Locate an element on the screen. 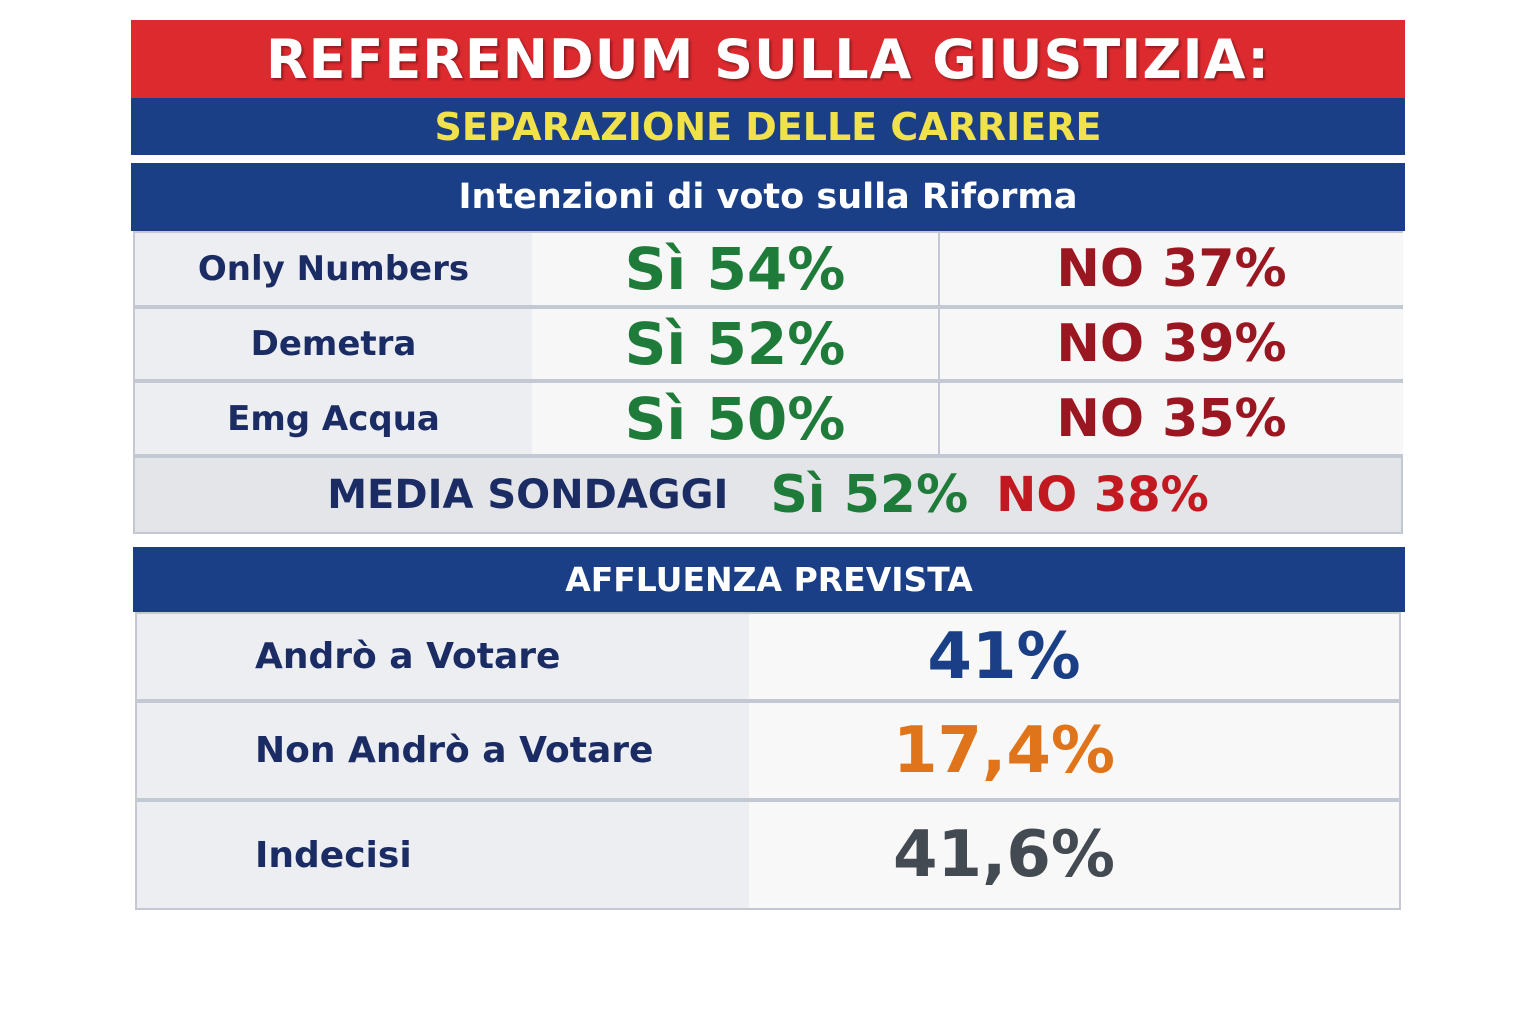  pollster-name: Emg Acqua is located at coordinates (333, 418).